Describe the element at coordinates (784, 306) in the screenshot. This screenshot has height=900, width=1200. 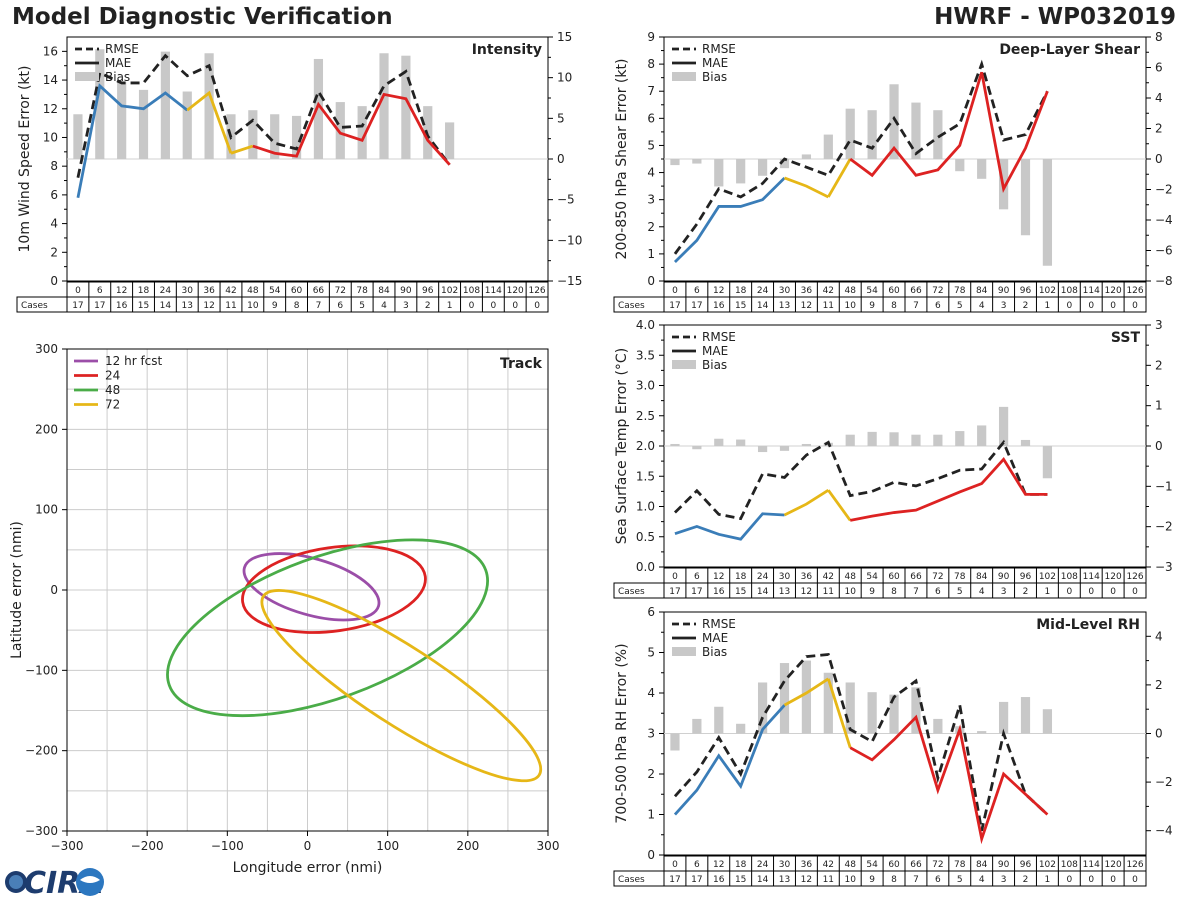
I see `cases-value: 13` at that location.